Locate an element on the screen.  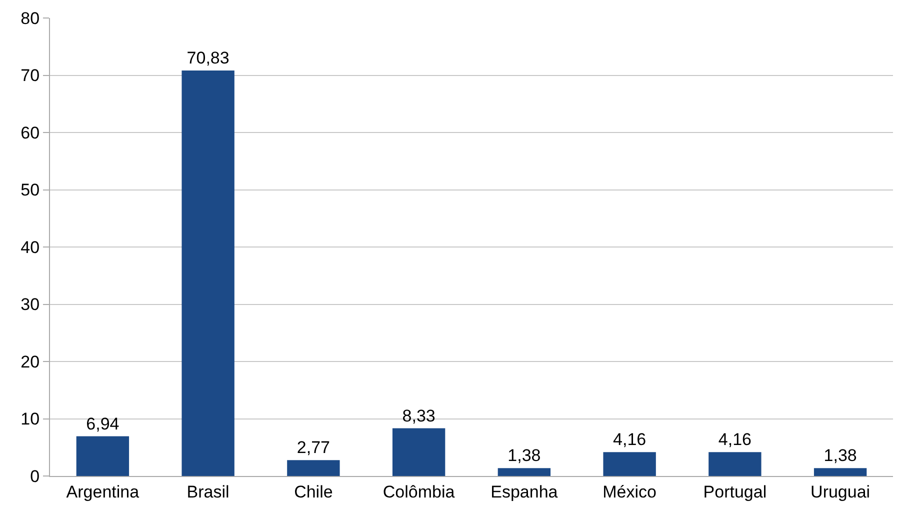
y-tick-label: 50 is located at coordinates (30, 190).